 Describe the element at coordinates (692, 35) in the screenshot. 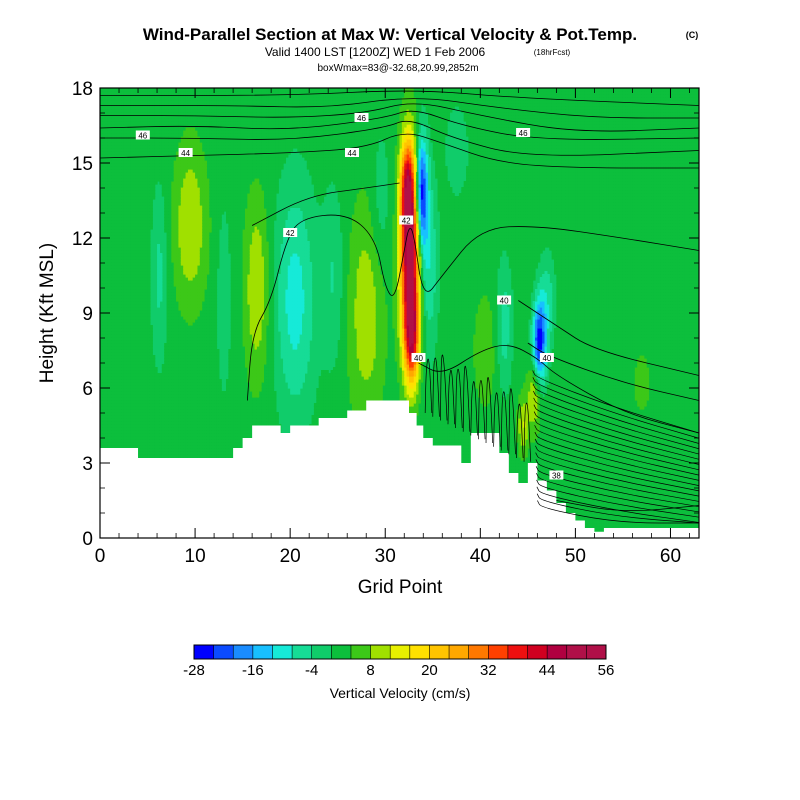

I see `chart-title-mark: (C)` at that location.